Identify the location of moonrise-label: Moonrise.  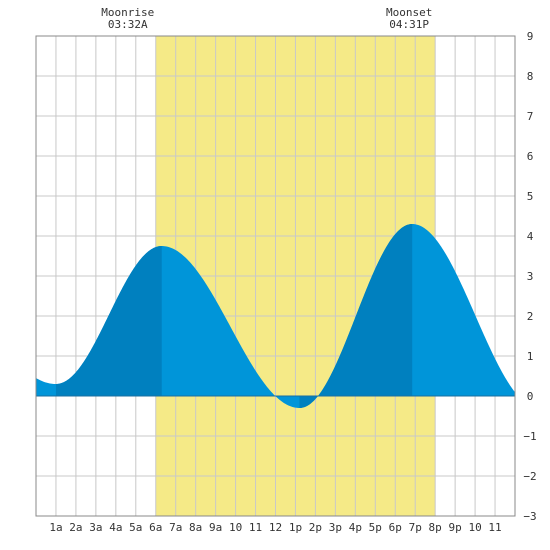
(127, 12).